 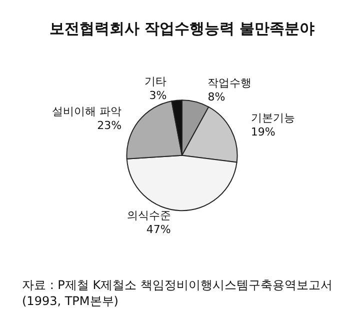 I want to click on slice-label: 기본기능, so click(x=272, y=117).